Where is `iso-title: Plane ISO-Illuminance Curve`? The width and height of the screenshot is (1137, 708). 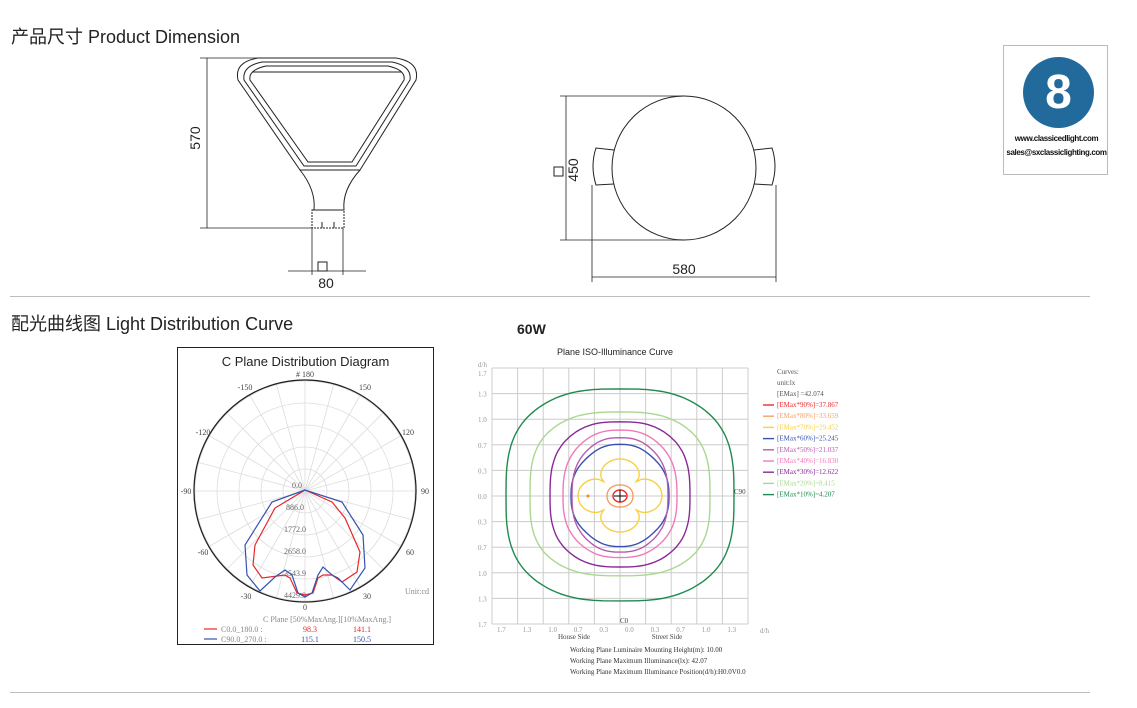
iso-title: Plane ISO-Illuminance Curve is located at coordinates (615, 352).